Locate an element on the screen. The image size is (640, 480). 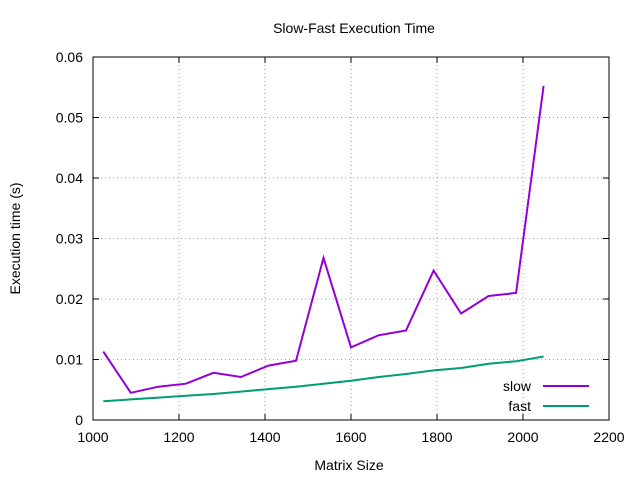
x-tick-label: 2200 is located at coordinates (608, 437).